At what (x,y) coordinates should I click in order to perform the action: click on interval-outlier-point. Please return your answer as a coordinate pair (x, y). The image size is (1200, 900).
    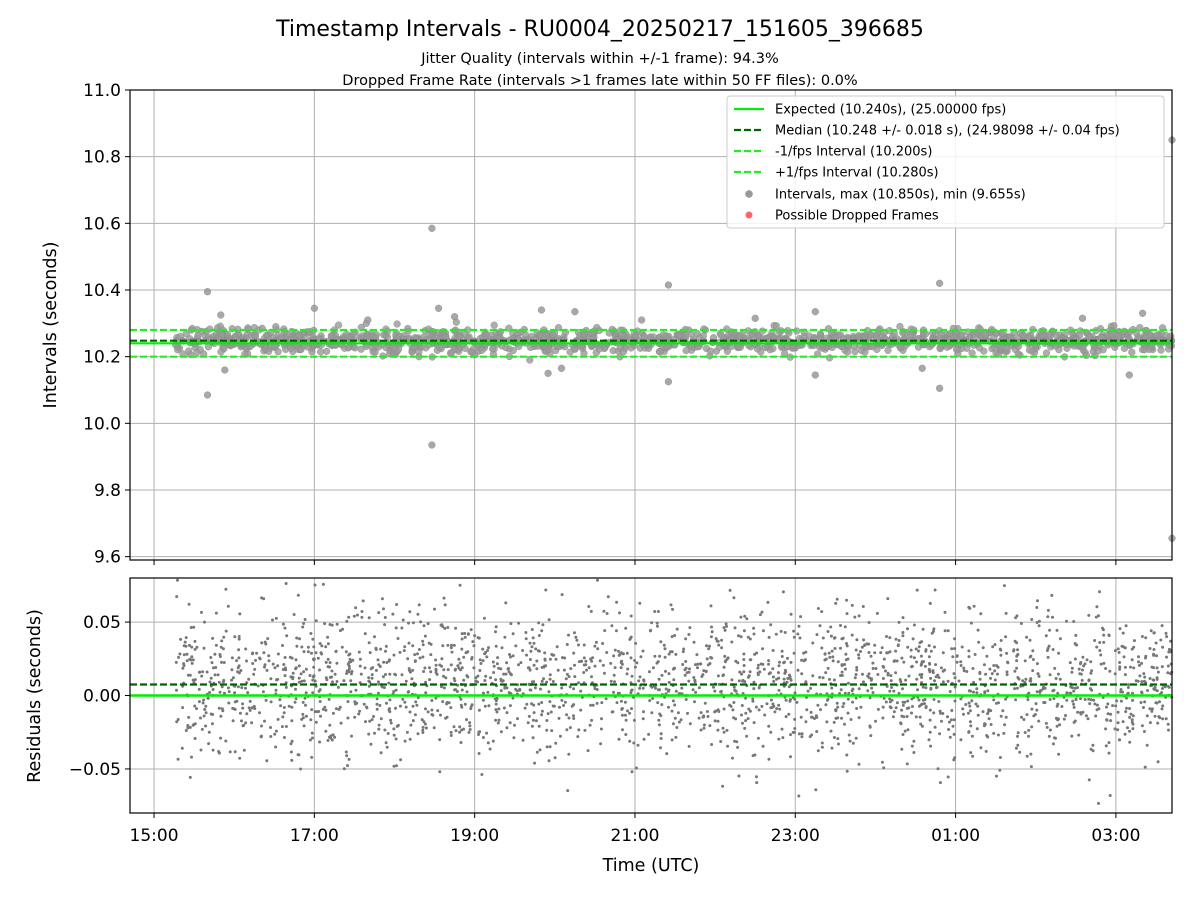
    Looking at the image, I should click on (548, 373).